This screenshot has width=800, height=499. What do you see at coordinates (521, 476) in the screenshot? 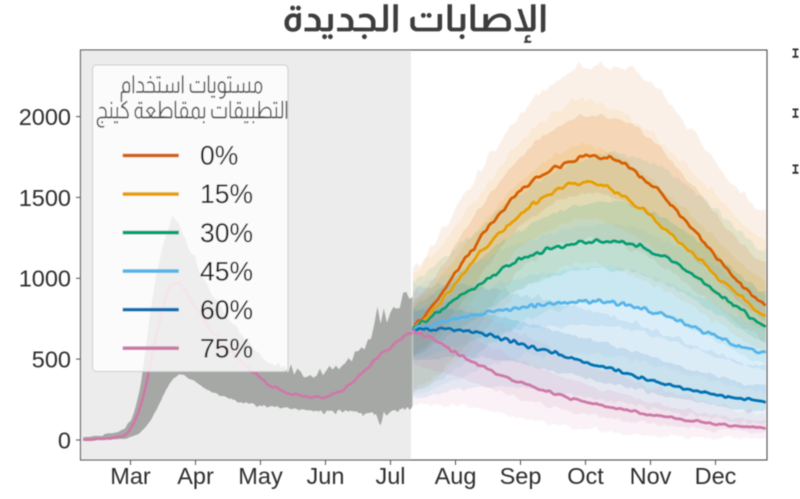
I see `svg-text: Sep` at bounding box center [521, 476].